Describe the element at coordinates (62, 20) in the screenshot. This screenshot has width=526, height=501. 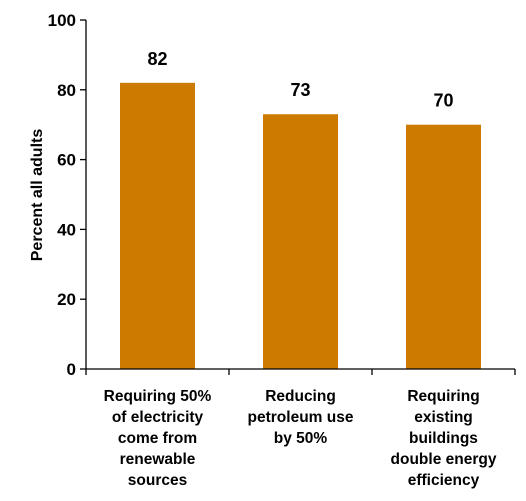
I see `y-tick-label: 100` at that location.